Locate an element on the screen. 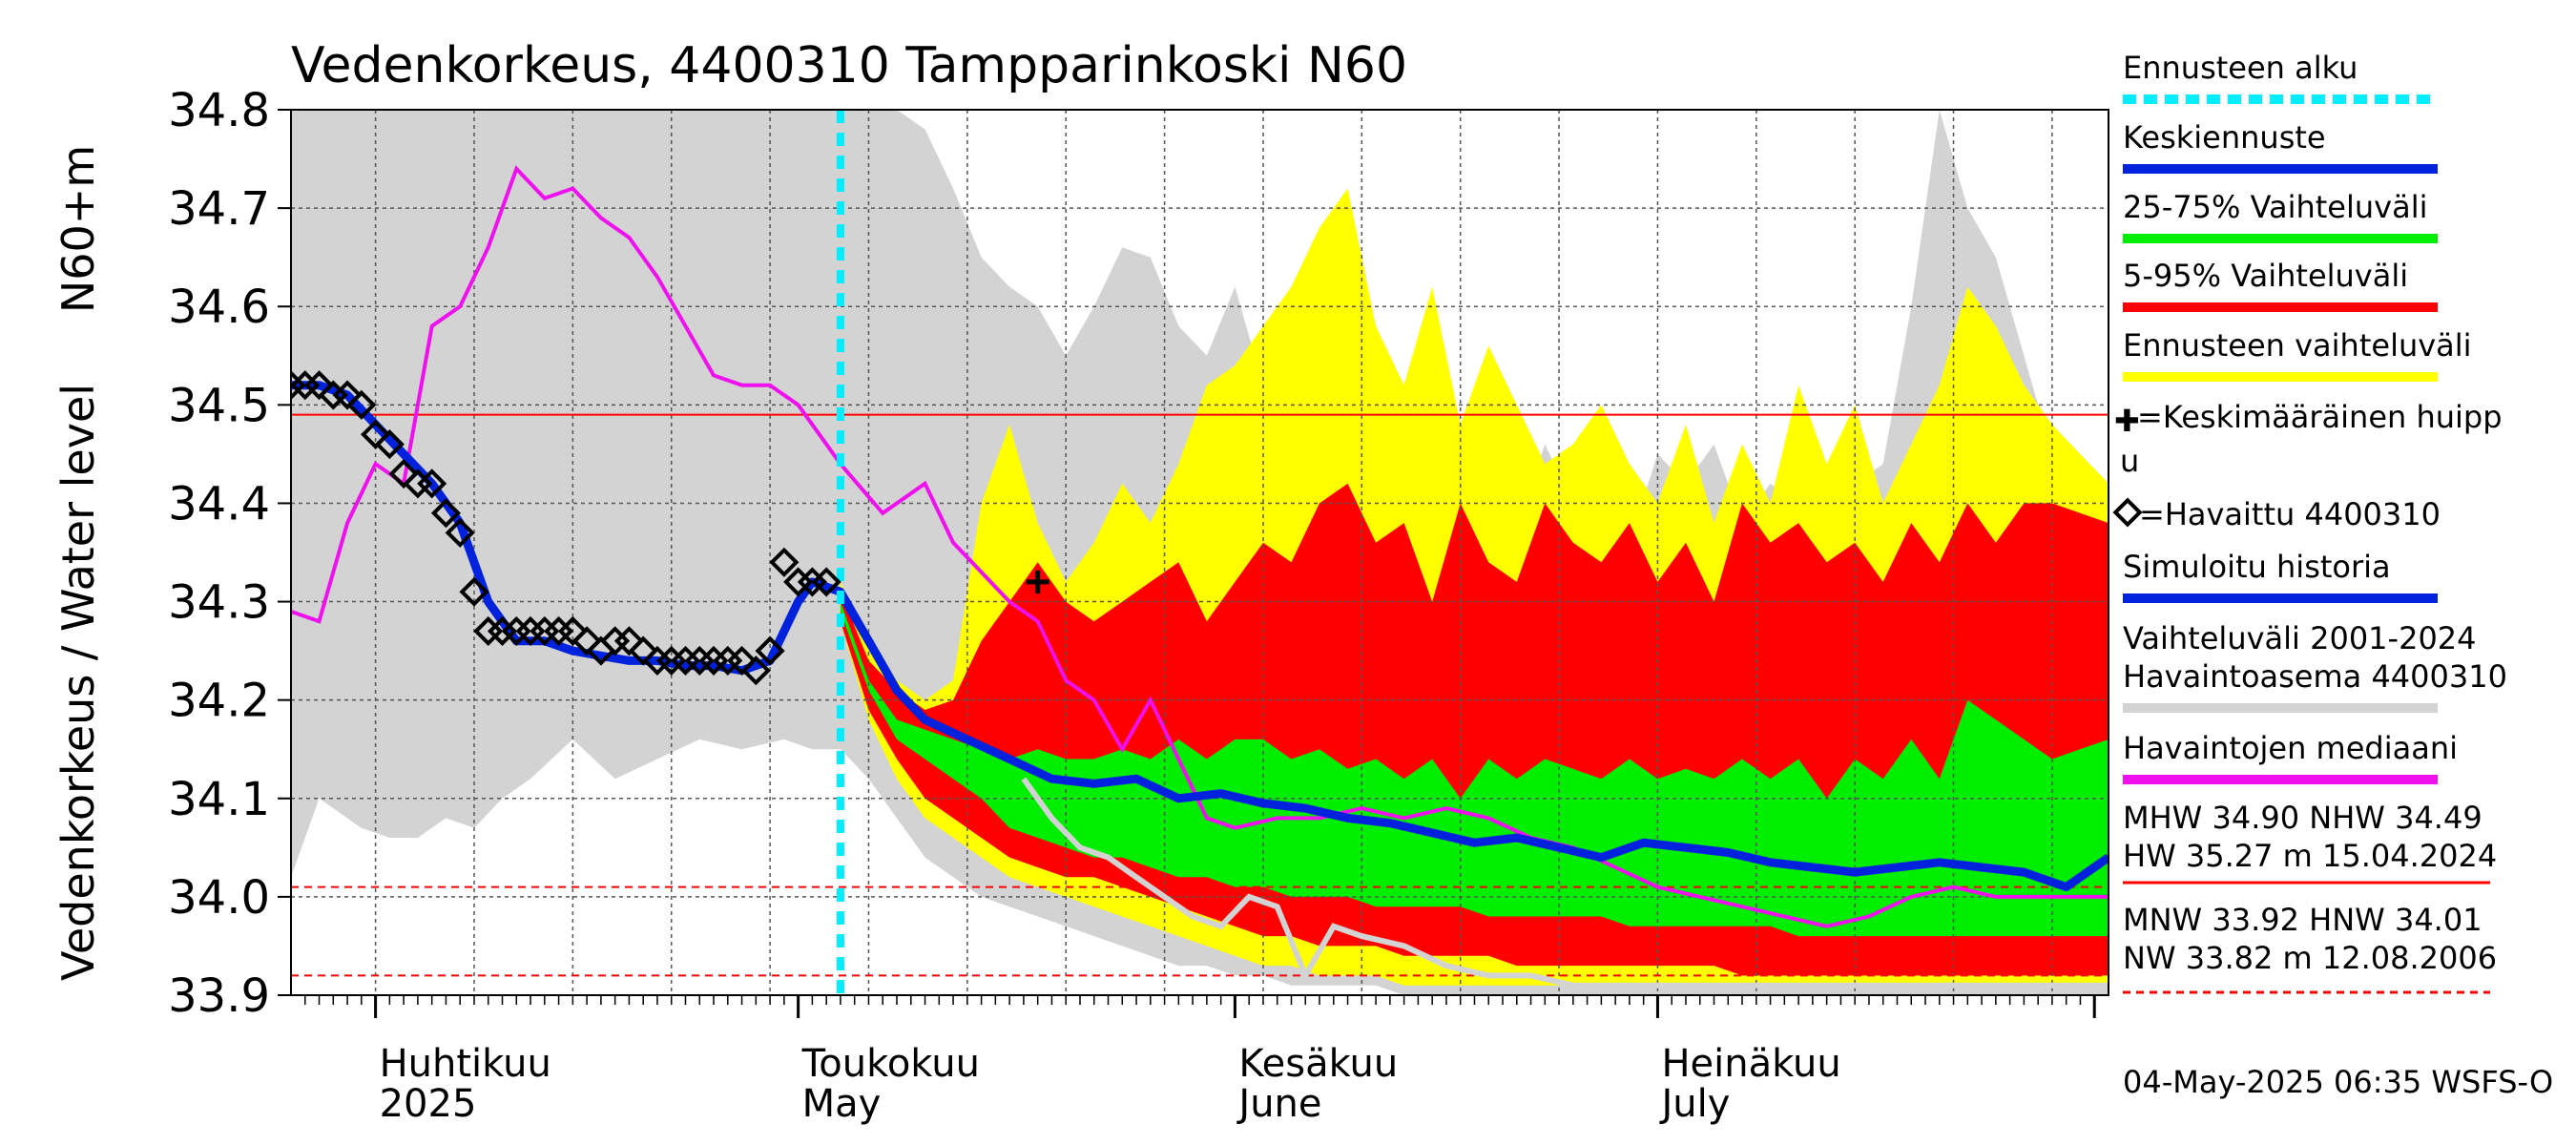  stats-line-3: MNW 33.92 HNW 34.01 is located at coordinates (2303, 920).